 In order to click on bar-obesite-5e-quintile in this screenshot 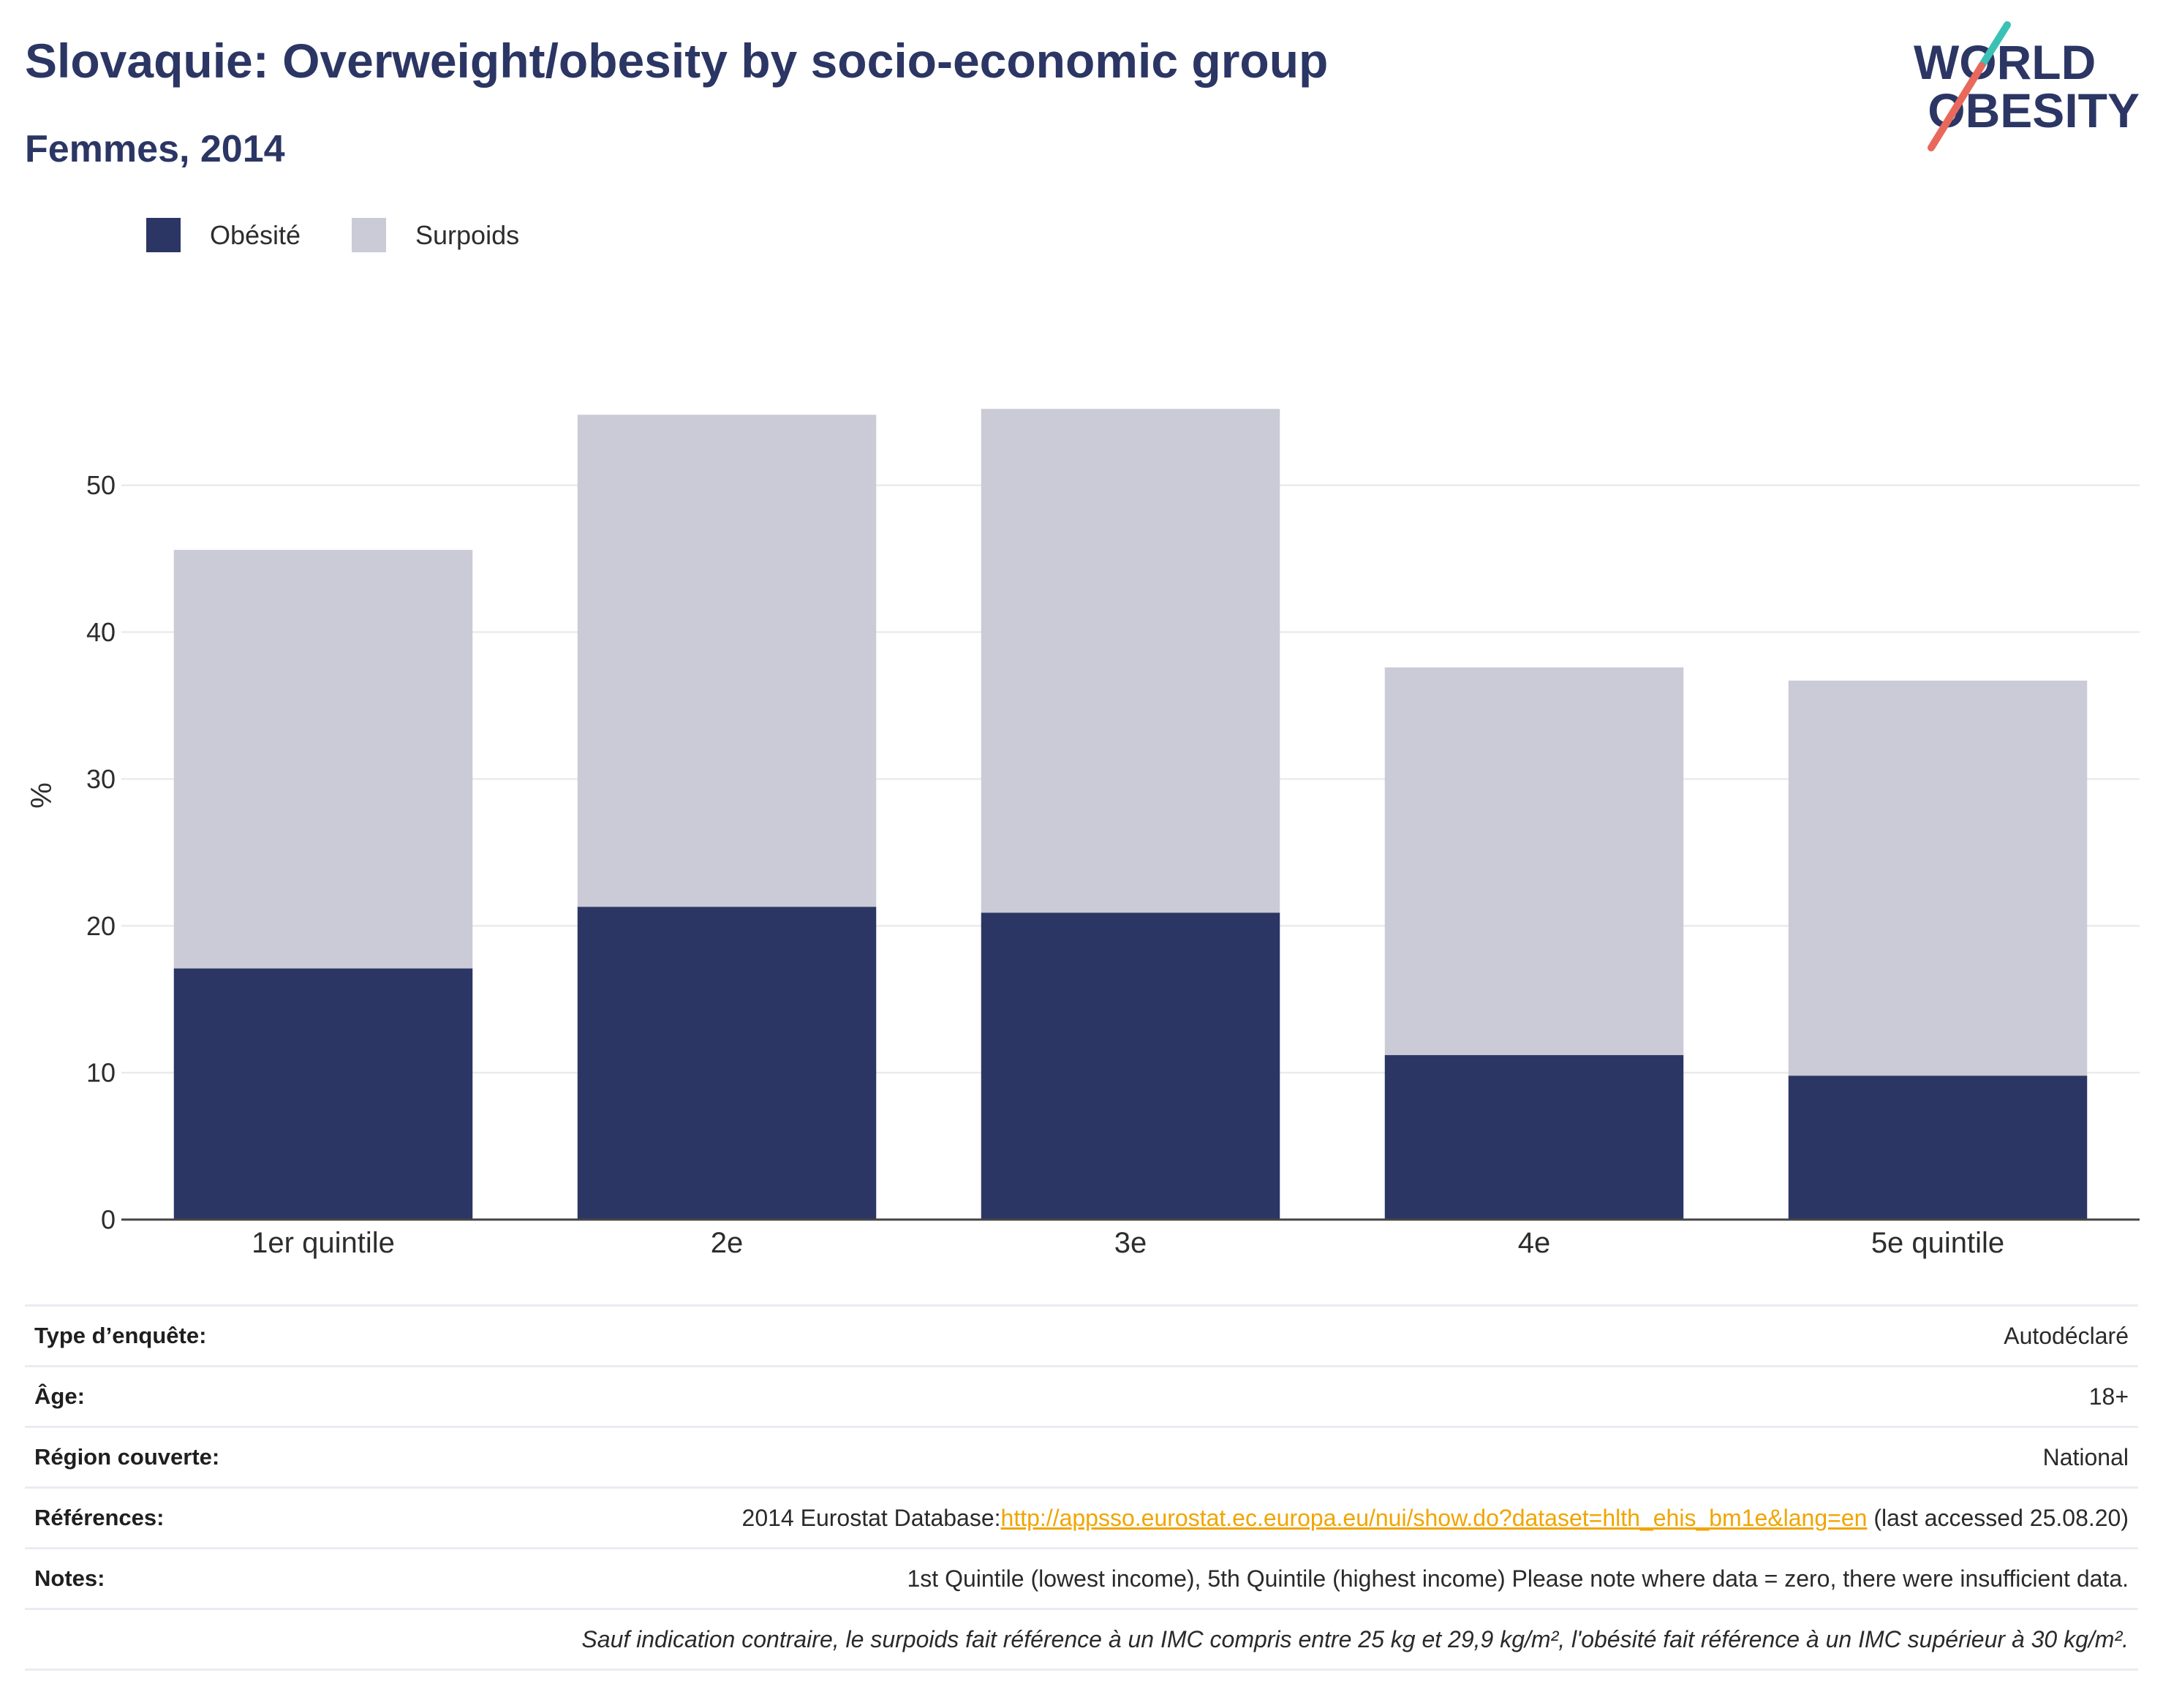, I will do `click(1938, 1148)`.